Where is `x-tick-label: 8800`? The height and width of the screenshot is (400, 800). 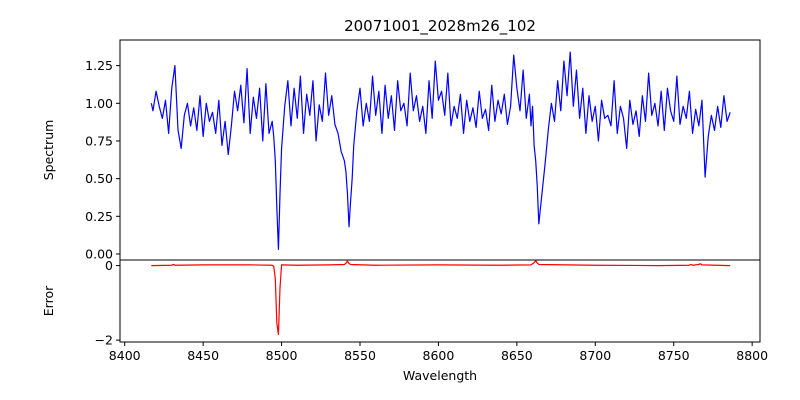 x-tick-label: 8800 is located at coordinates (752, 355).